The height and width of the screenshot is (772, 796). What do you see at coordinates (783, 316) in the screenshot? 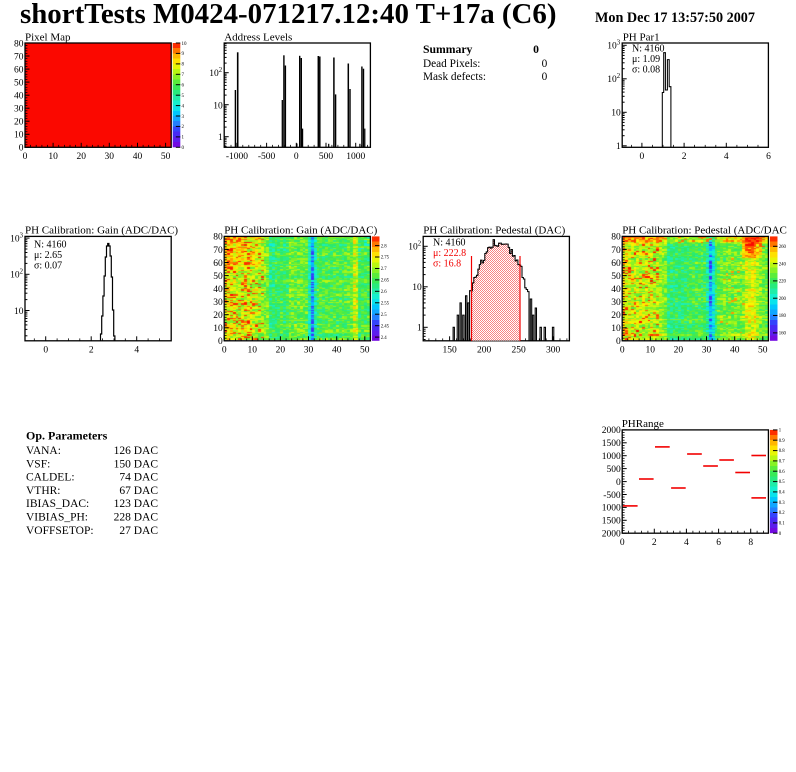
I see `svg-text: 180` at bounding box center [783, 316].